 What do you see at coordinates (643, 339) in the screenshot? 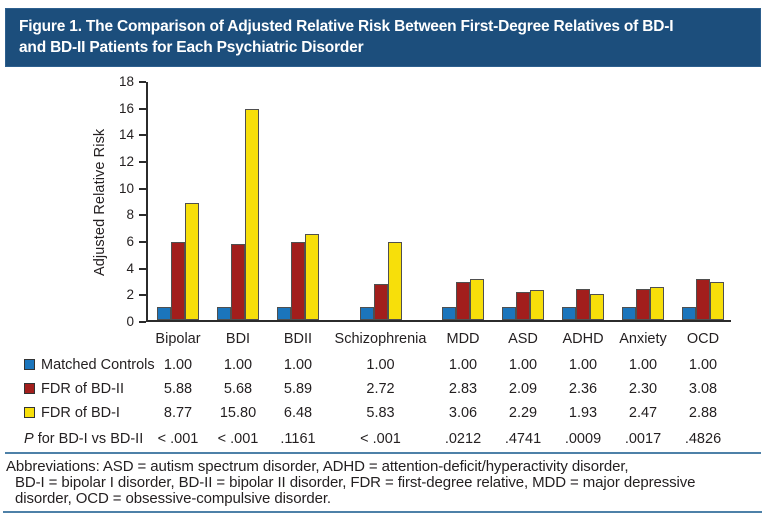
I see `category-label: Anxiety` at bounding box center [643, 339].